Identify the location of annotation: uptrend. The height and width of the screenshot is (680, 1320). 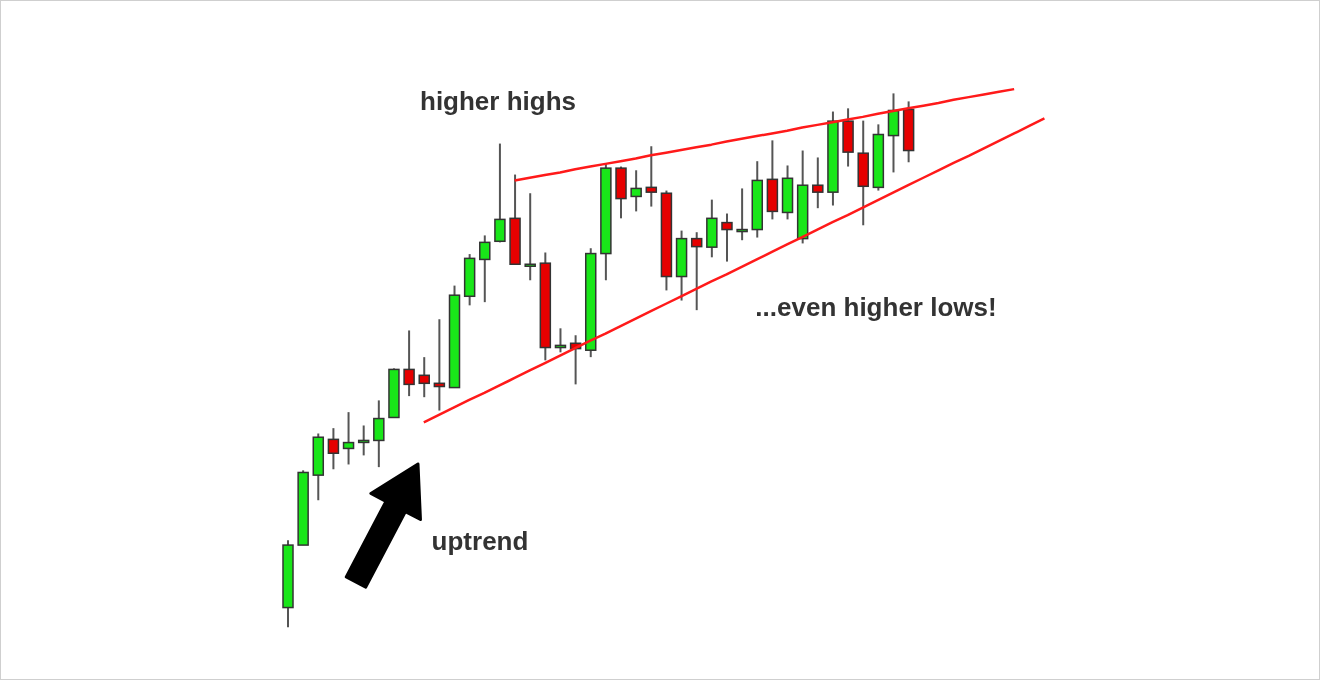
(480, 541).